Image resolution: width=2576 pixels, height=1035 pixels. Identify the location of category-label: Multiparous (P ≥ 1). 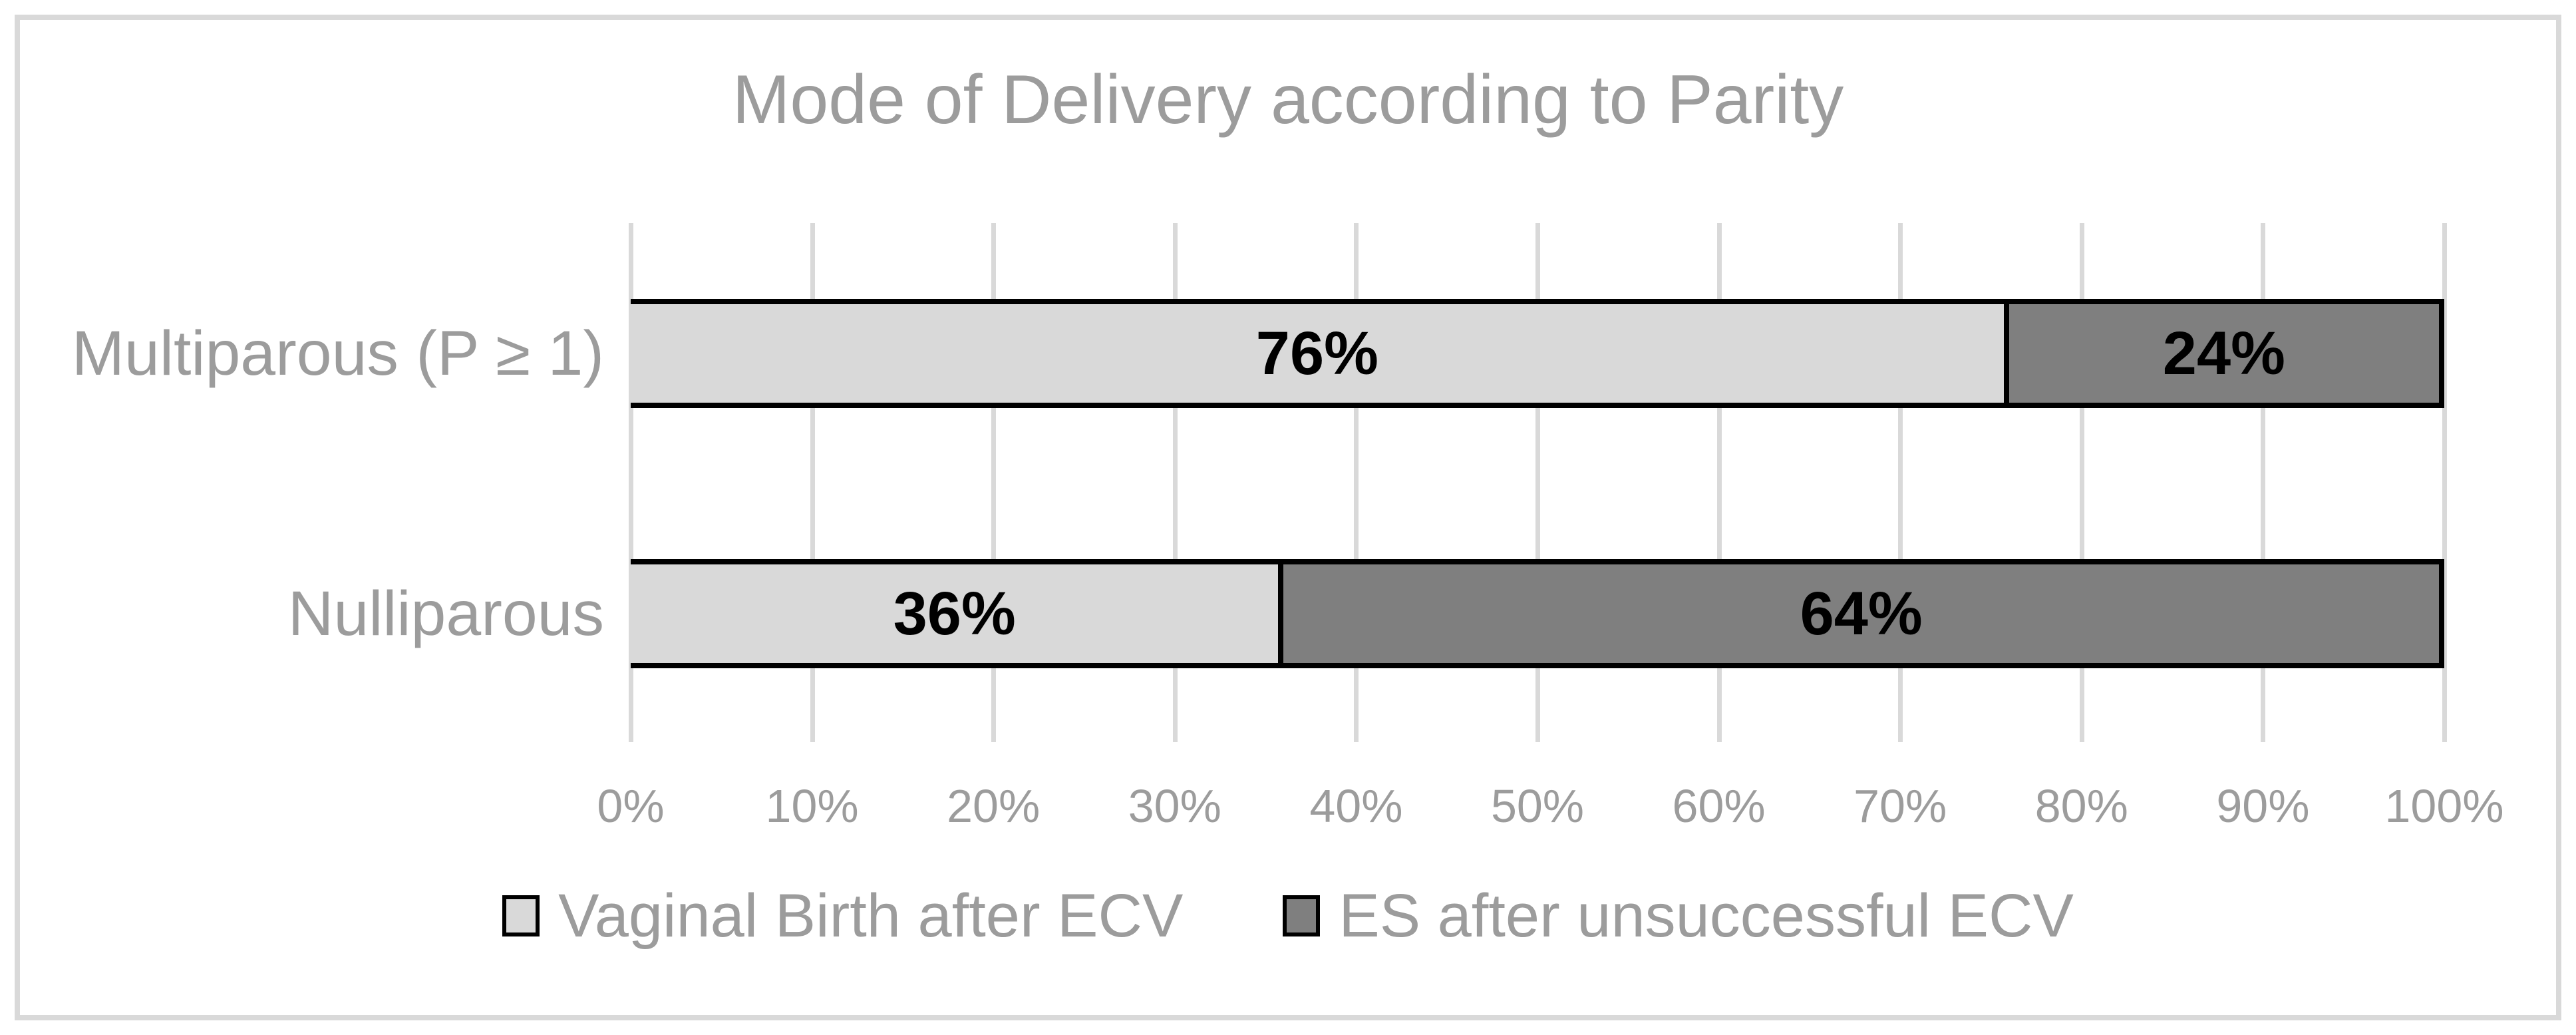
(337, 354).